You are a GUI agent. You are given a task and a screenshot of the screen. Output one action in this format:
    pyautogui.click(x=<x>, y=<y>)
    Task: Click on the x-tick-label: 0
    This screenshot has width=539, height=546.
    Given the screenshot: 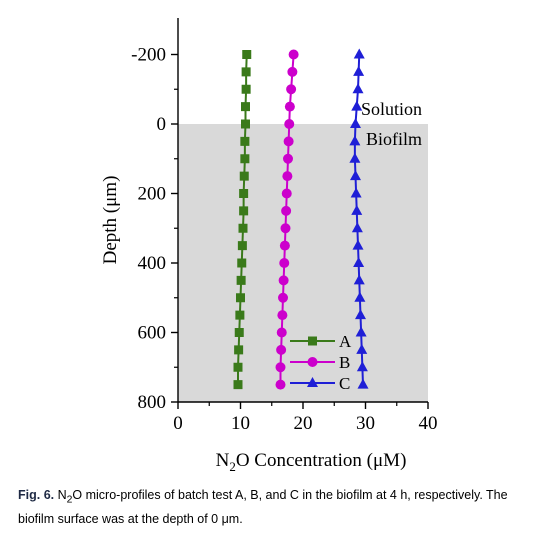 What is the action you would take?
    pyautogui.click(x=178, y=423)
    